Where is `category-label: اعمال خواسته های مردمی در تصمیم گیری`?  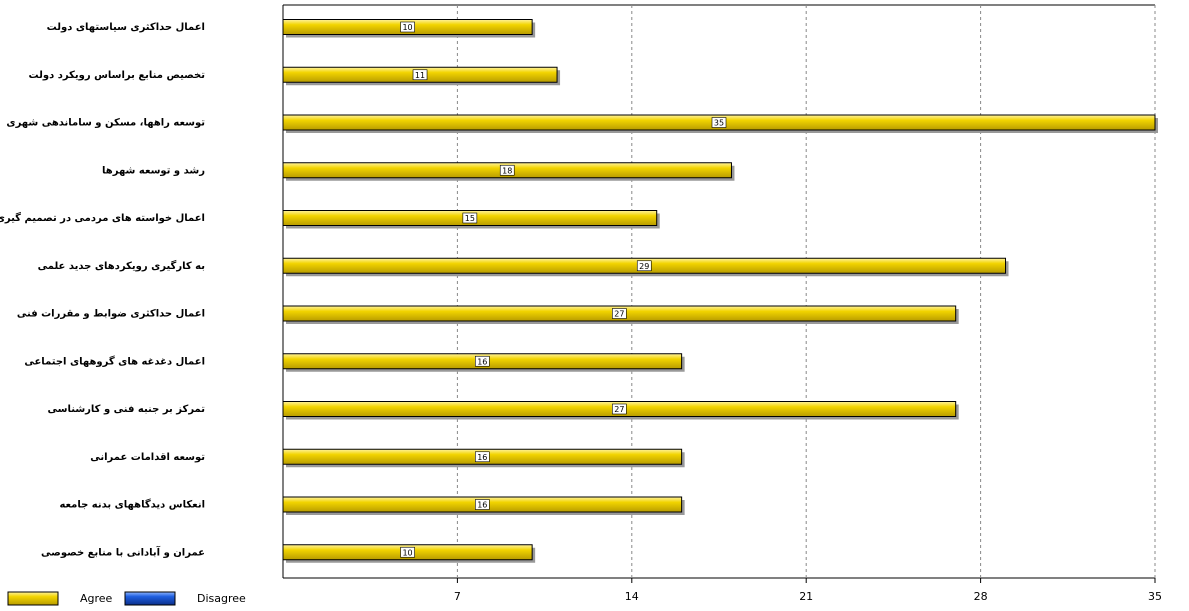 category-label: اعمال خواسته های مردمی در تصمیم گیری is located at coordinates (102, 217).